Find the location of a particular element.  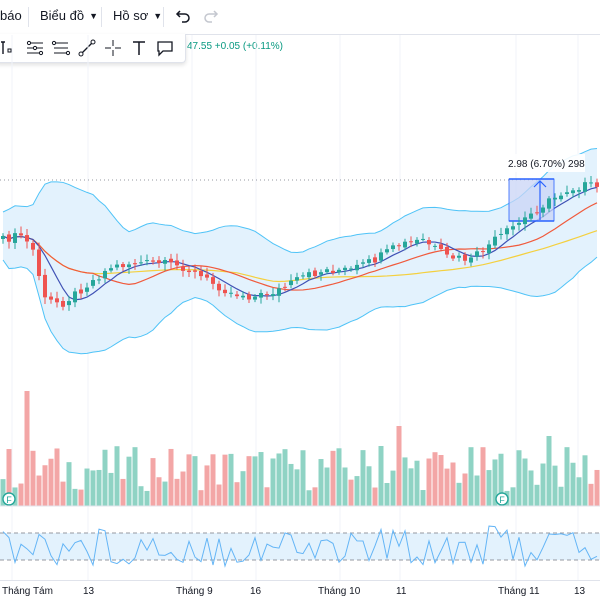

trend-line-icon is located at coordinates (87, 48).